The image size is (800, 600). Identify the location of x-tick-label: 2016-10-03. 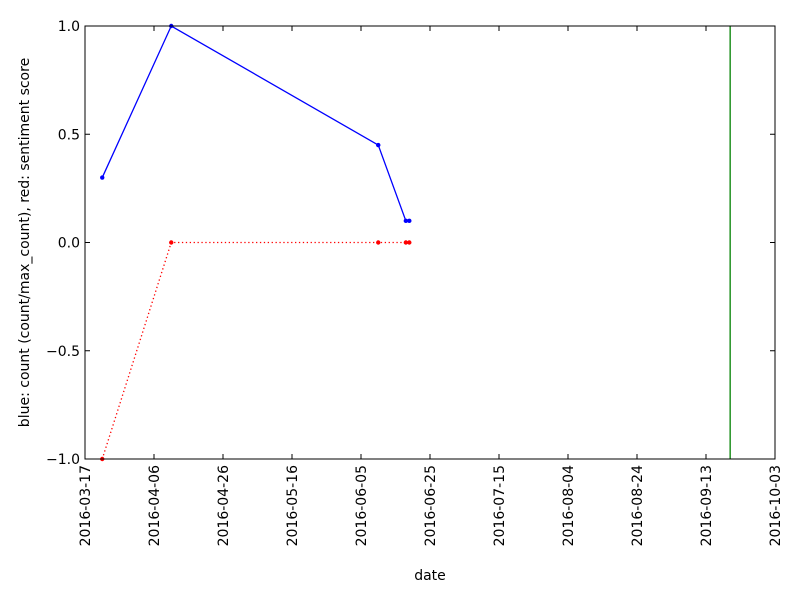
(776, 505).